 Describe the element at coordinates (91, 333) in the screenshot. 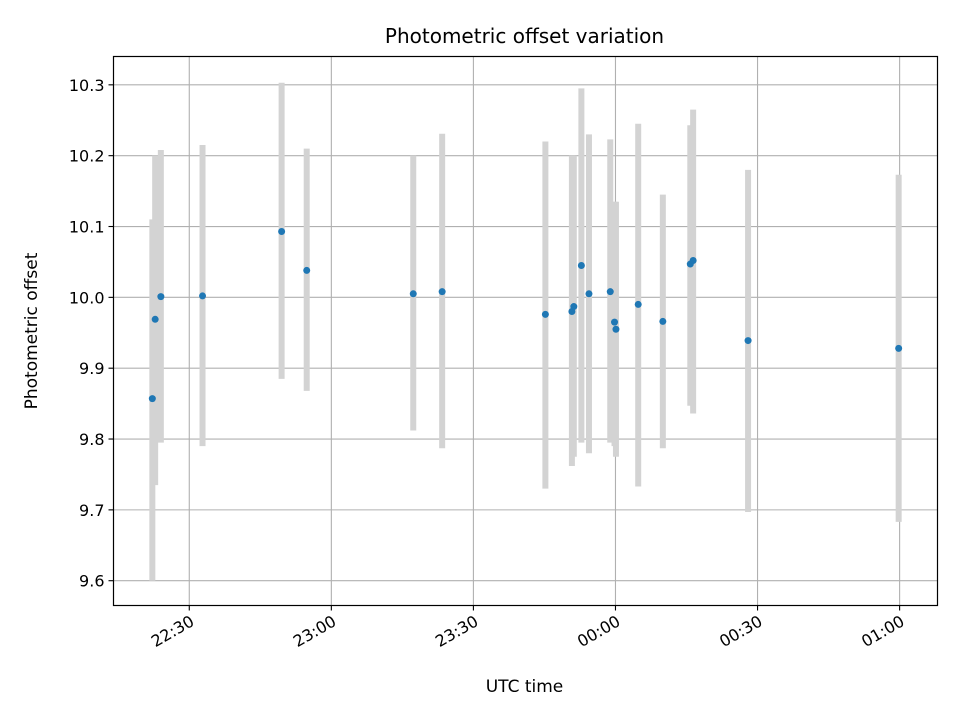

I see `y-axis-ticks: 9.6 9.7 9.8 9.9 10.0 10.1 10.2 10.3` at that location.